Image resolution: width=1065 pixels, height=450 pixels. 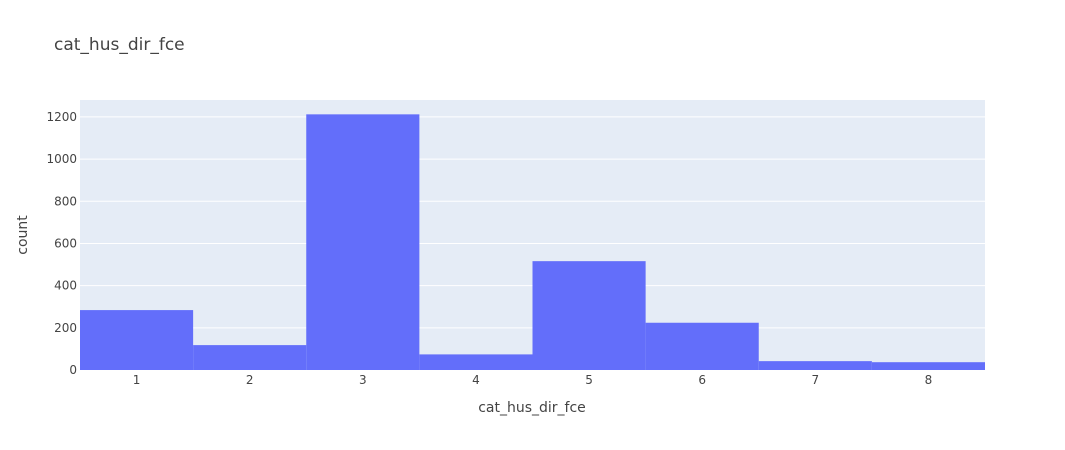 What do you see at coordinates (815, 380) in the screenshot?
I see `x-tick-label: 7` at bounding box center [815, 380].